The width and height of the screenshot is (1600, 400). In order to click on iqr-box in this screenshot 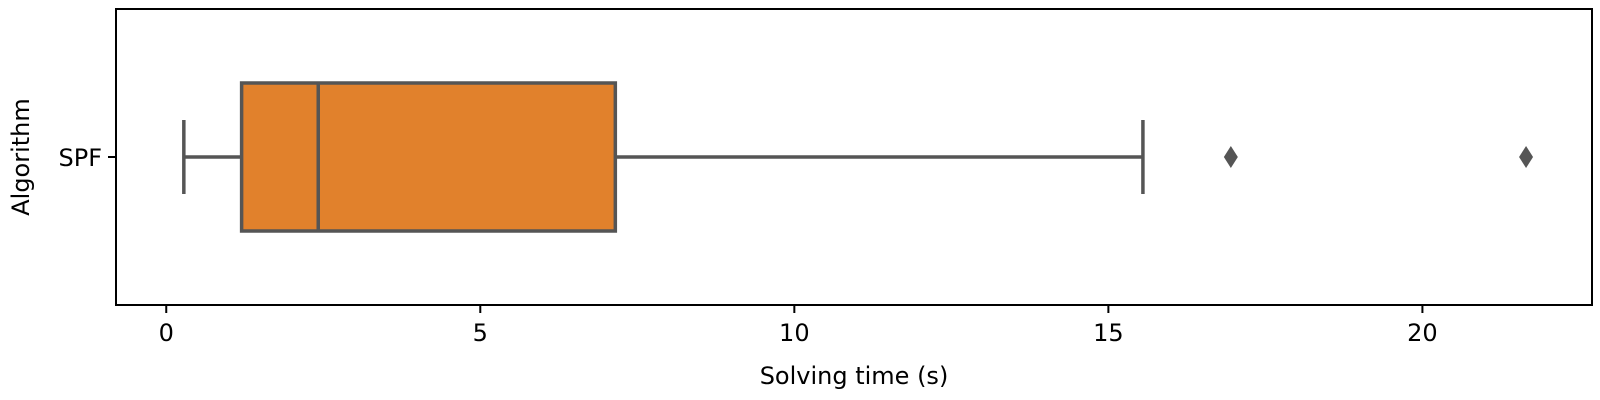, I will do `click(429, 157)`.